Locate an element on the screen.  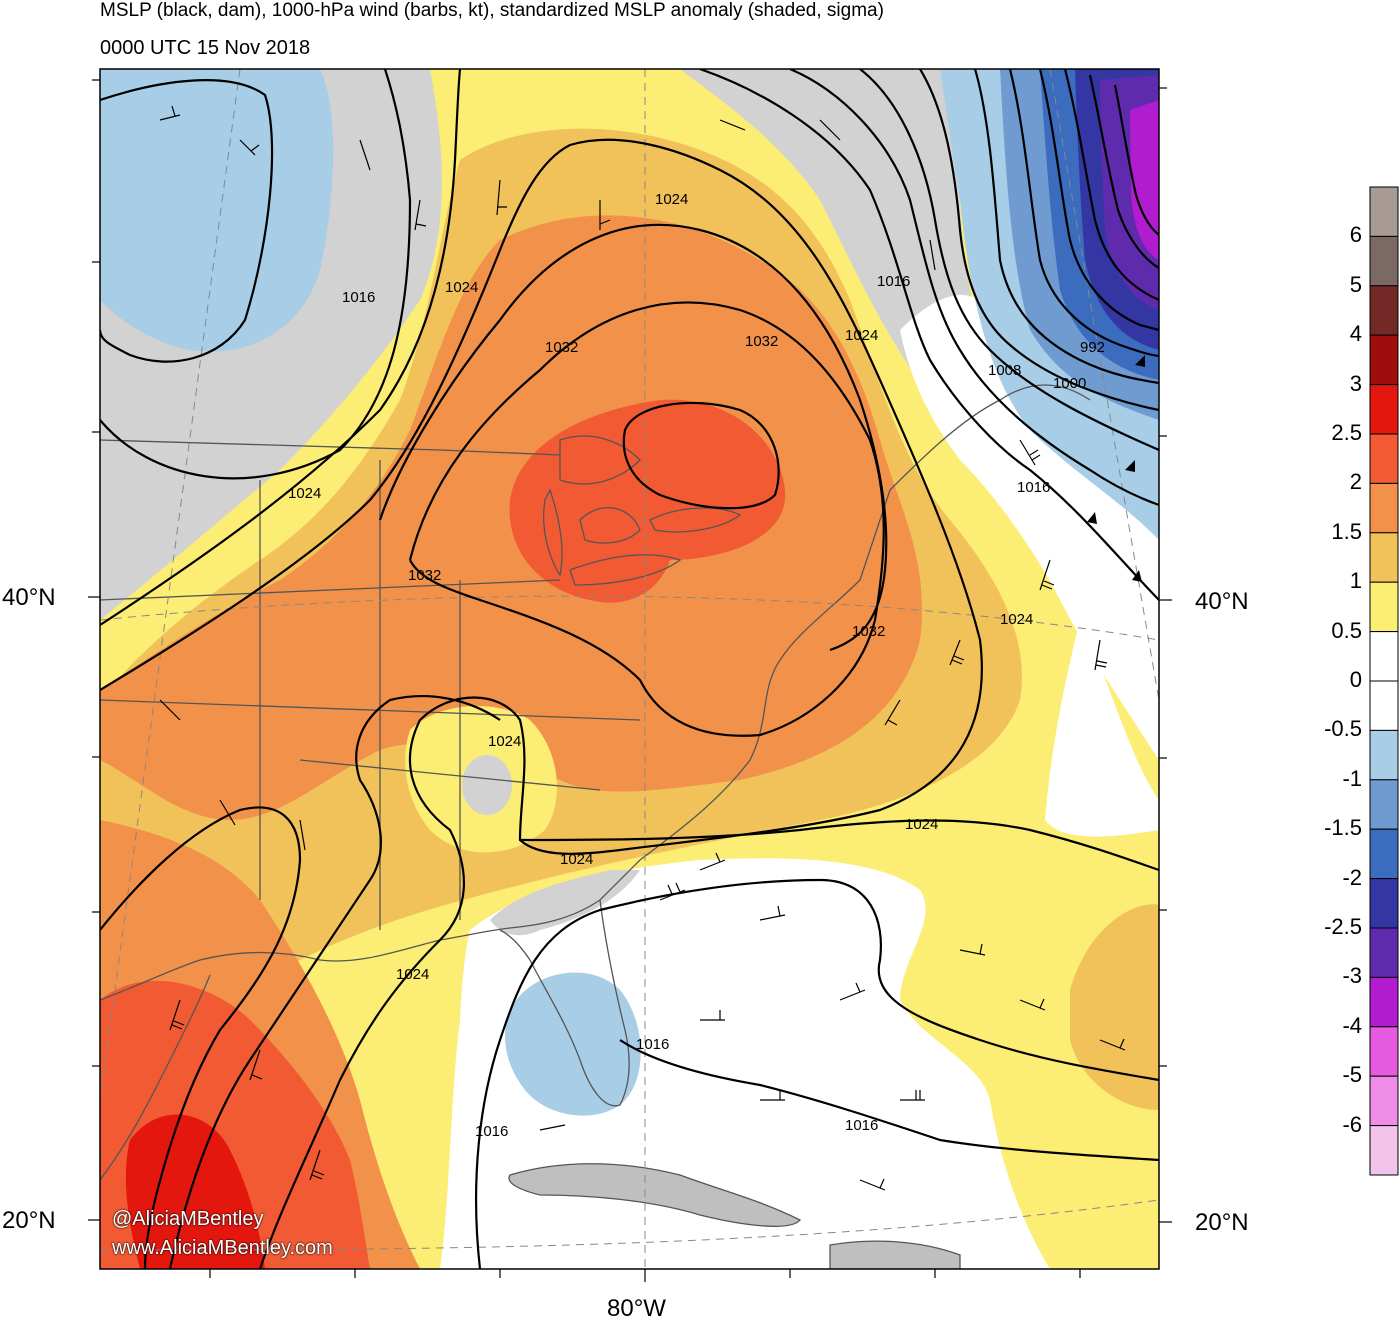
colorbar-label: -2 is located at coordinates (1352, 877).